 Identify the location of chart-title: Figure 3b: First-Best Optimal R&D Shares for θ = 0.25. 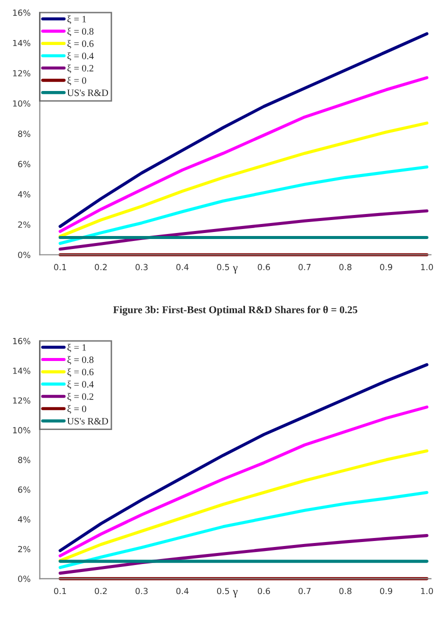
(235, 311).